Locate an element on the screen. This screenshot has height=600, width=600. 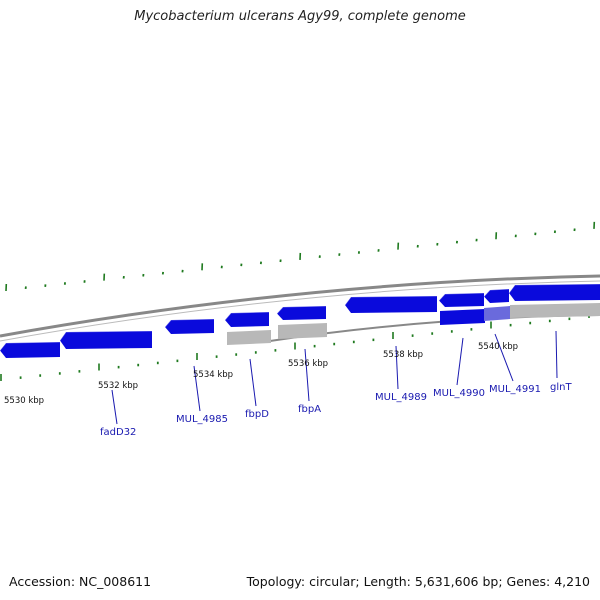
inner-ticks is located at coordinates (295, 346).